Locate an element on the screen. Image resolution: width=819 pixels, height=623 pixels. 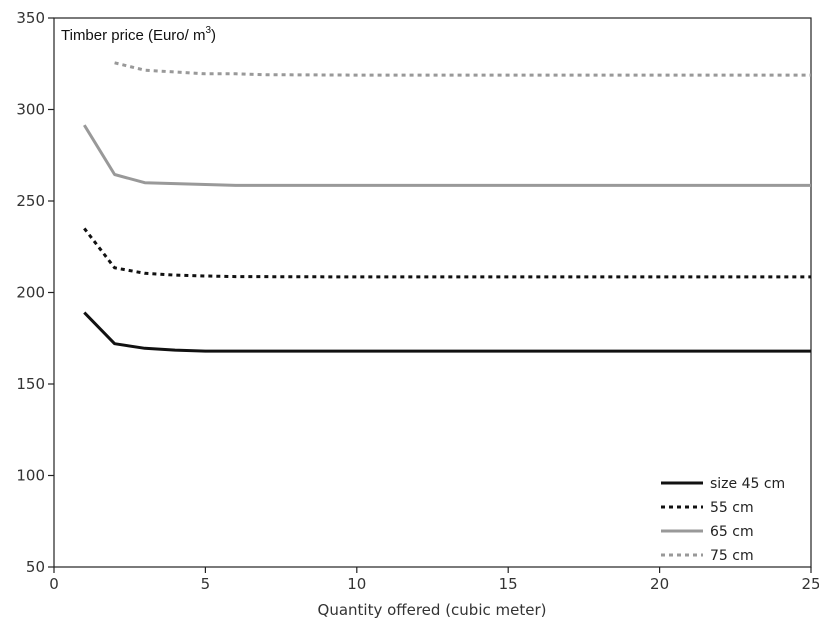
x-tick-label: 15 is located at coordinates (508, 584).